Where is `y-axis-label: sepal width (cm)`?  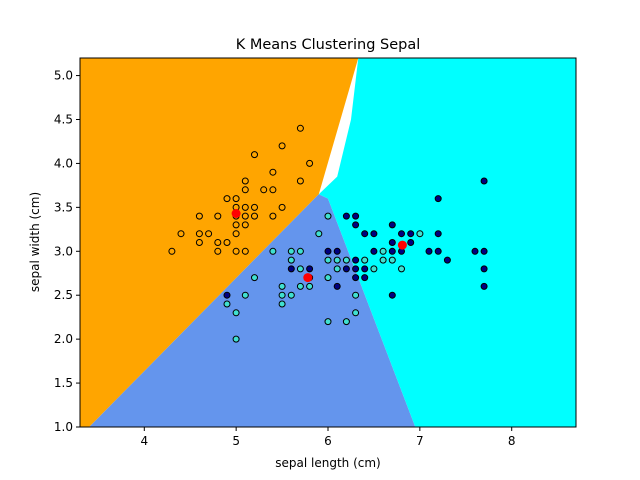
y-axis-label: sepal width (cm) is located at coordinates (35, 242).